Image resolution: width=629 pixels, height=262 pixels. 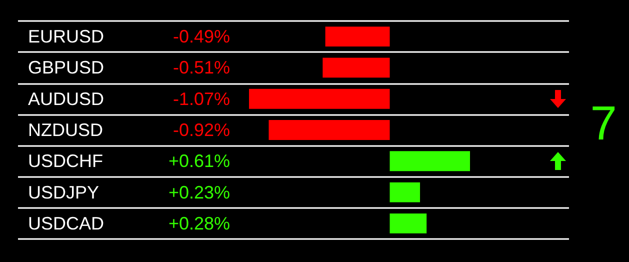 What do you see at coordinates (199, 192) in the screenshot?
I see `data-label: +0.23%` at bounding box center [199, 192].